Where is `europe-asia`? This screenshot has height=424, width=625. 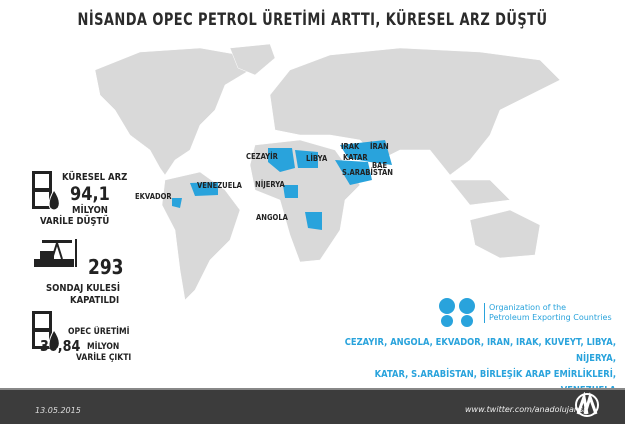
europe-asia is located at coordinates (415, 111).